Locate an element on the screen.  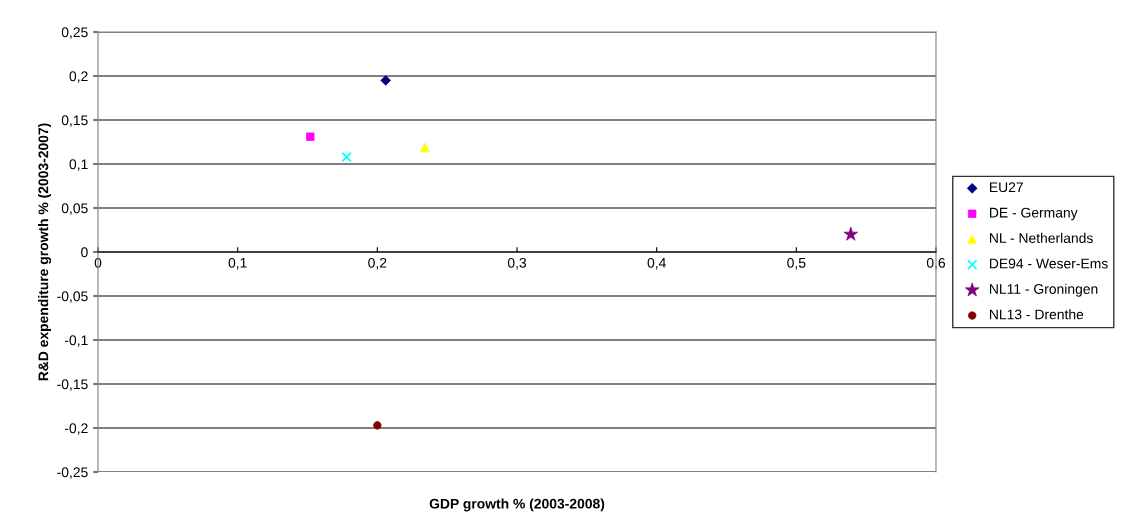
legend-label: NL13 - Drenthe is located at coordinates (1037, 314).